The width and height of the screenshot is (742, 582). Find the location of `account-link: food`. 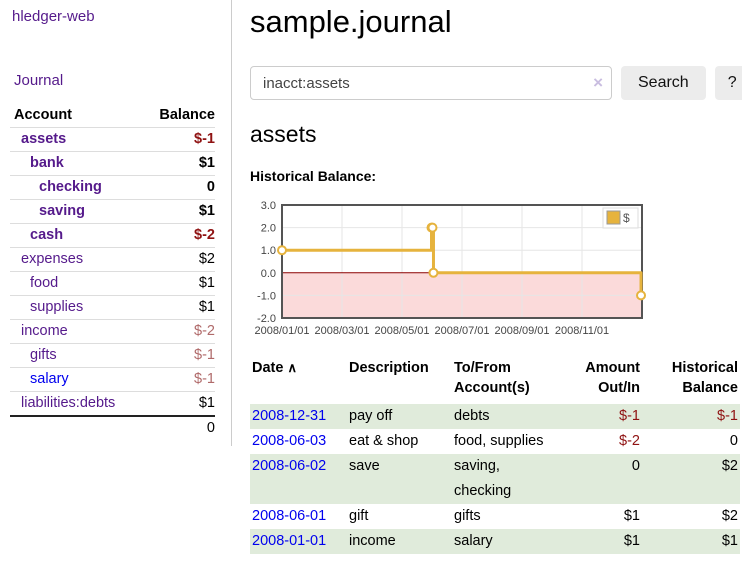

account-link: food is located at coordinates (44, 283).